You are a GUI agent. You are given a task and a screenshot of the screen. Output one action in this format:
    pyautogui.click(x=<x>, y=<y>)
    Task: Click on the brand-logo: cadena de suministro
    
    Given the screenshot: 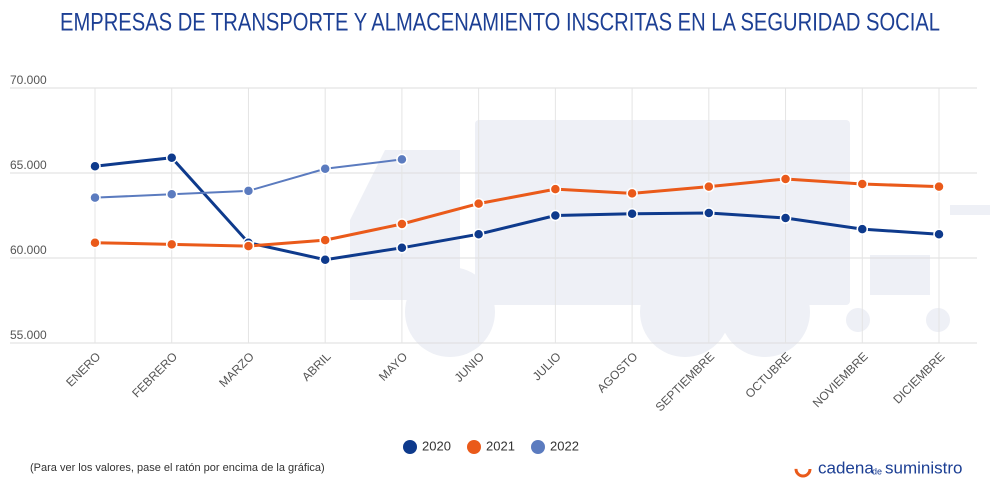 What is the action you would take?
    pyautogui.click(x=878, y=468)
    